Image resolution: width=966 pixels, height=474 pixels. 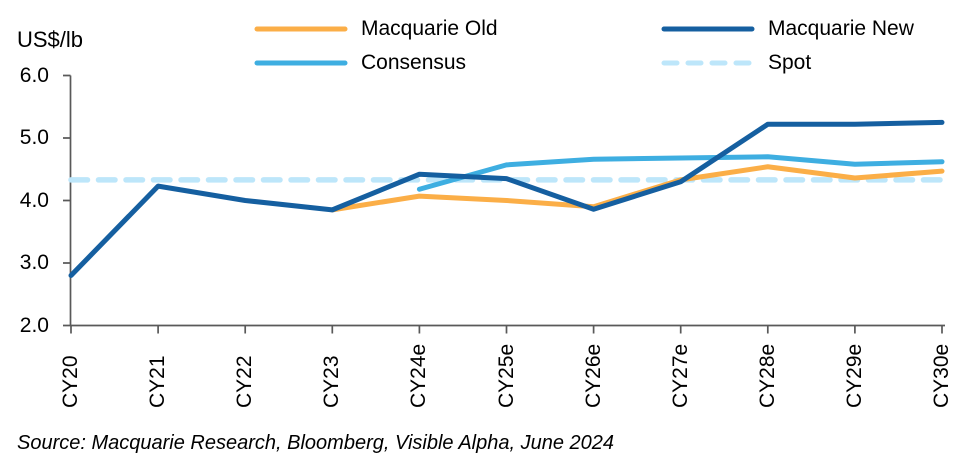 I want to click on x-tick-label: CY29e, so click(x=854, y=375).